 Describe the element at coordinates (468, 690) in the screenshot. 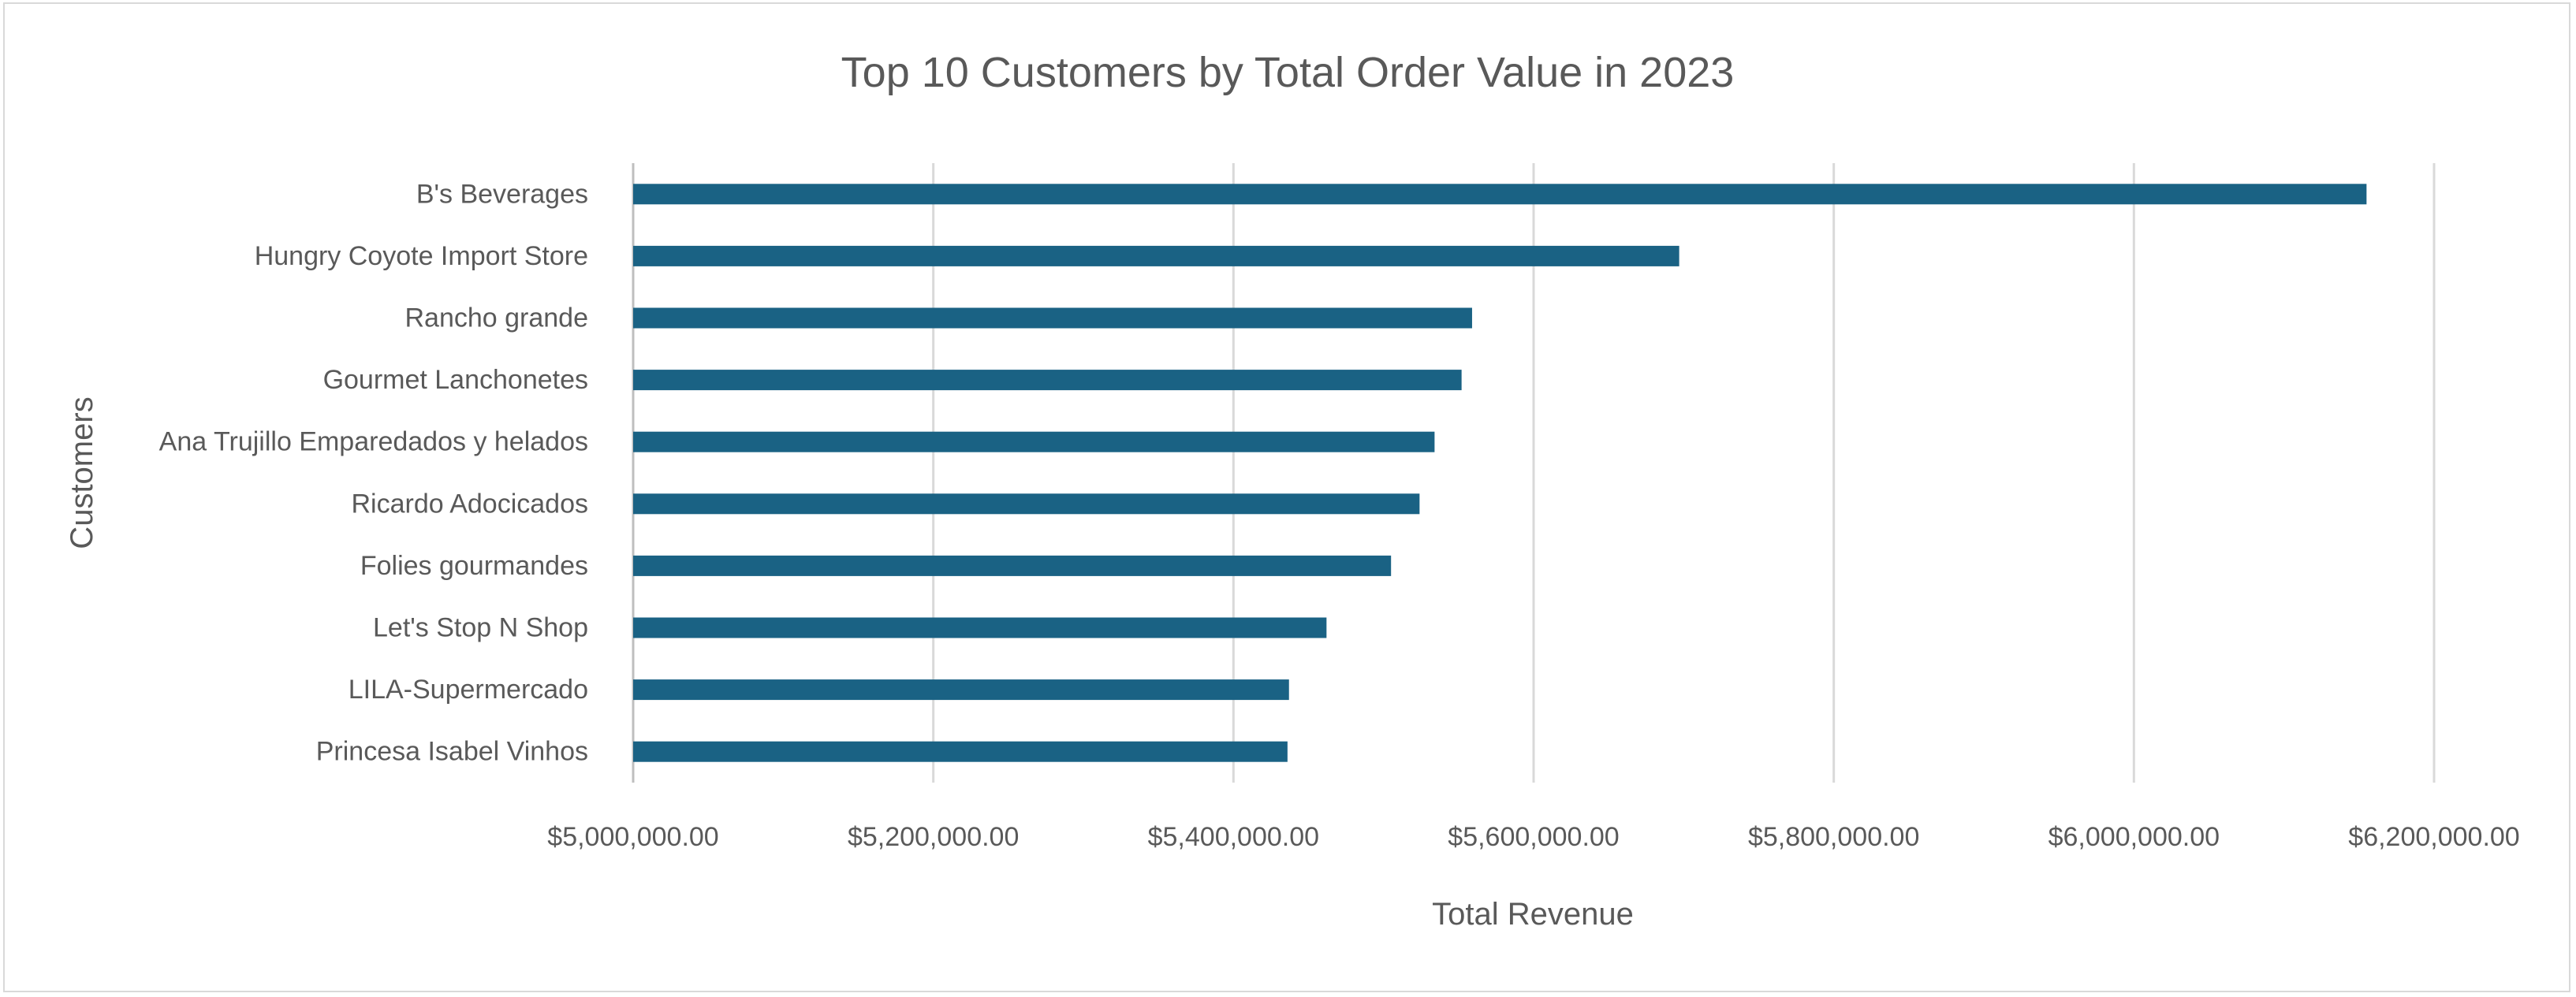

I see `category-label: LILA-Supermercado` at that location.